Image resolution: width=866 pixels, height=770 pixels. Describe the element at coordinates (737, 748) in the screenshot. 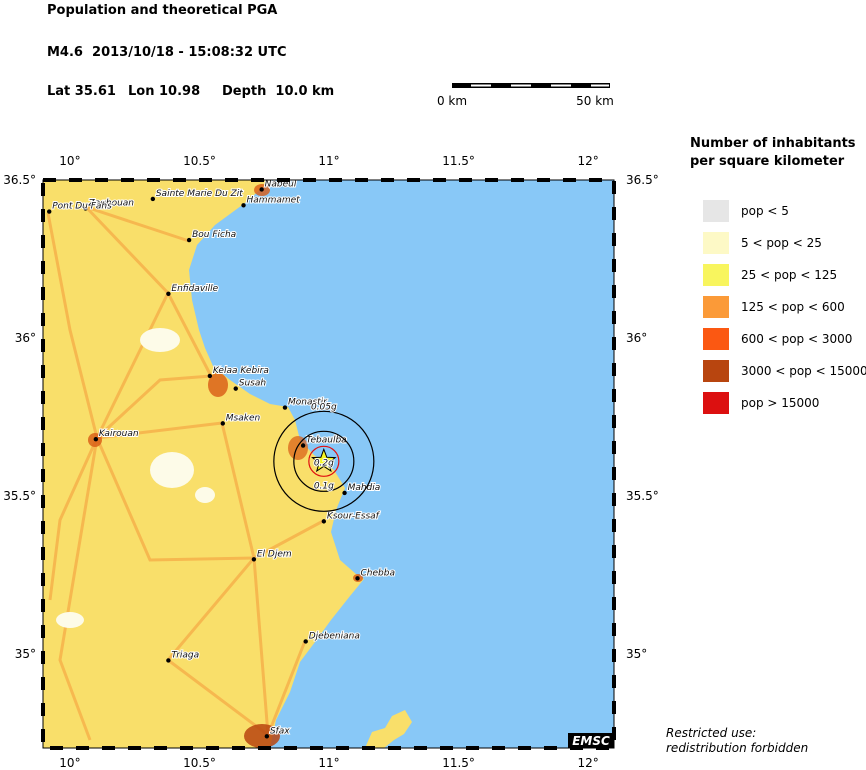

I see `note-line: redistribution forbidden` at that location.